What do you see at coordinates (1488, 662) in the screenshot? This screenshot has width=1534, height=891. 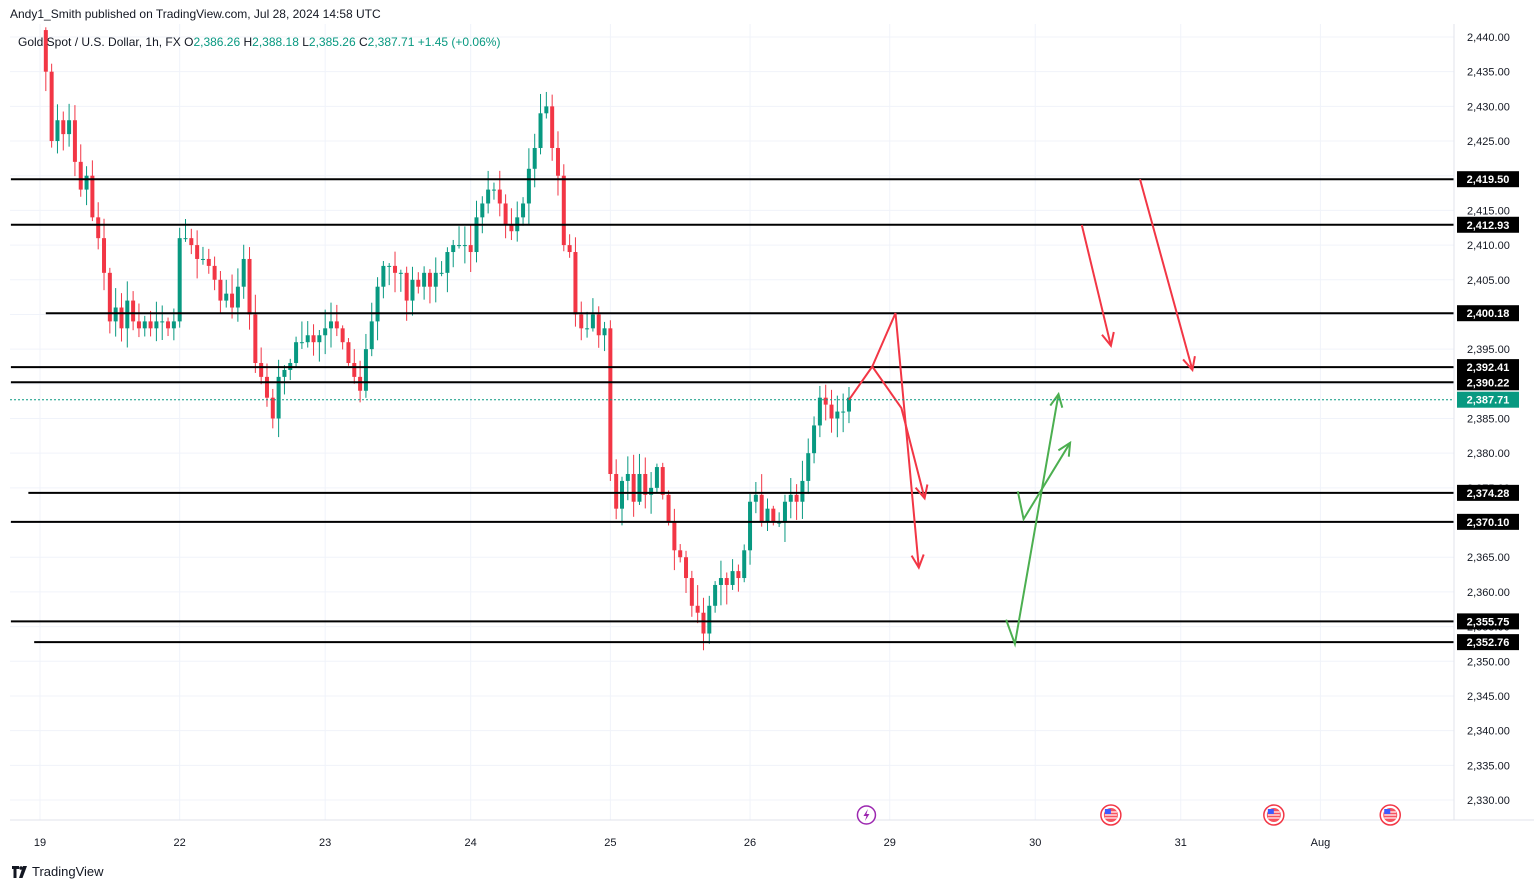 I see `price-tick-label: 2,350.00` at bounding box center [1488, 662].